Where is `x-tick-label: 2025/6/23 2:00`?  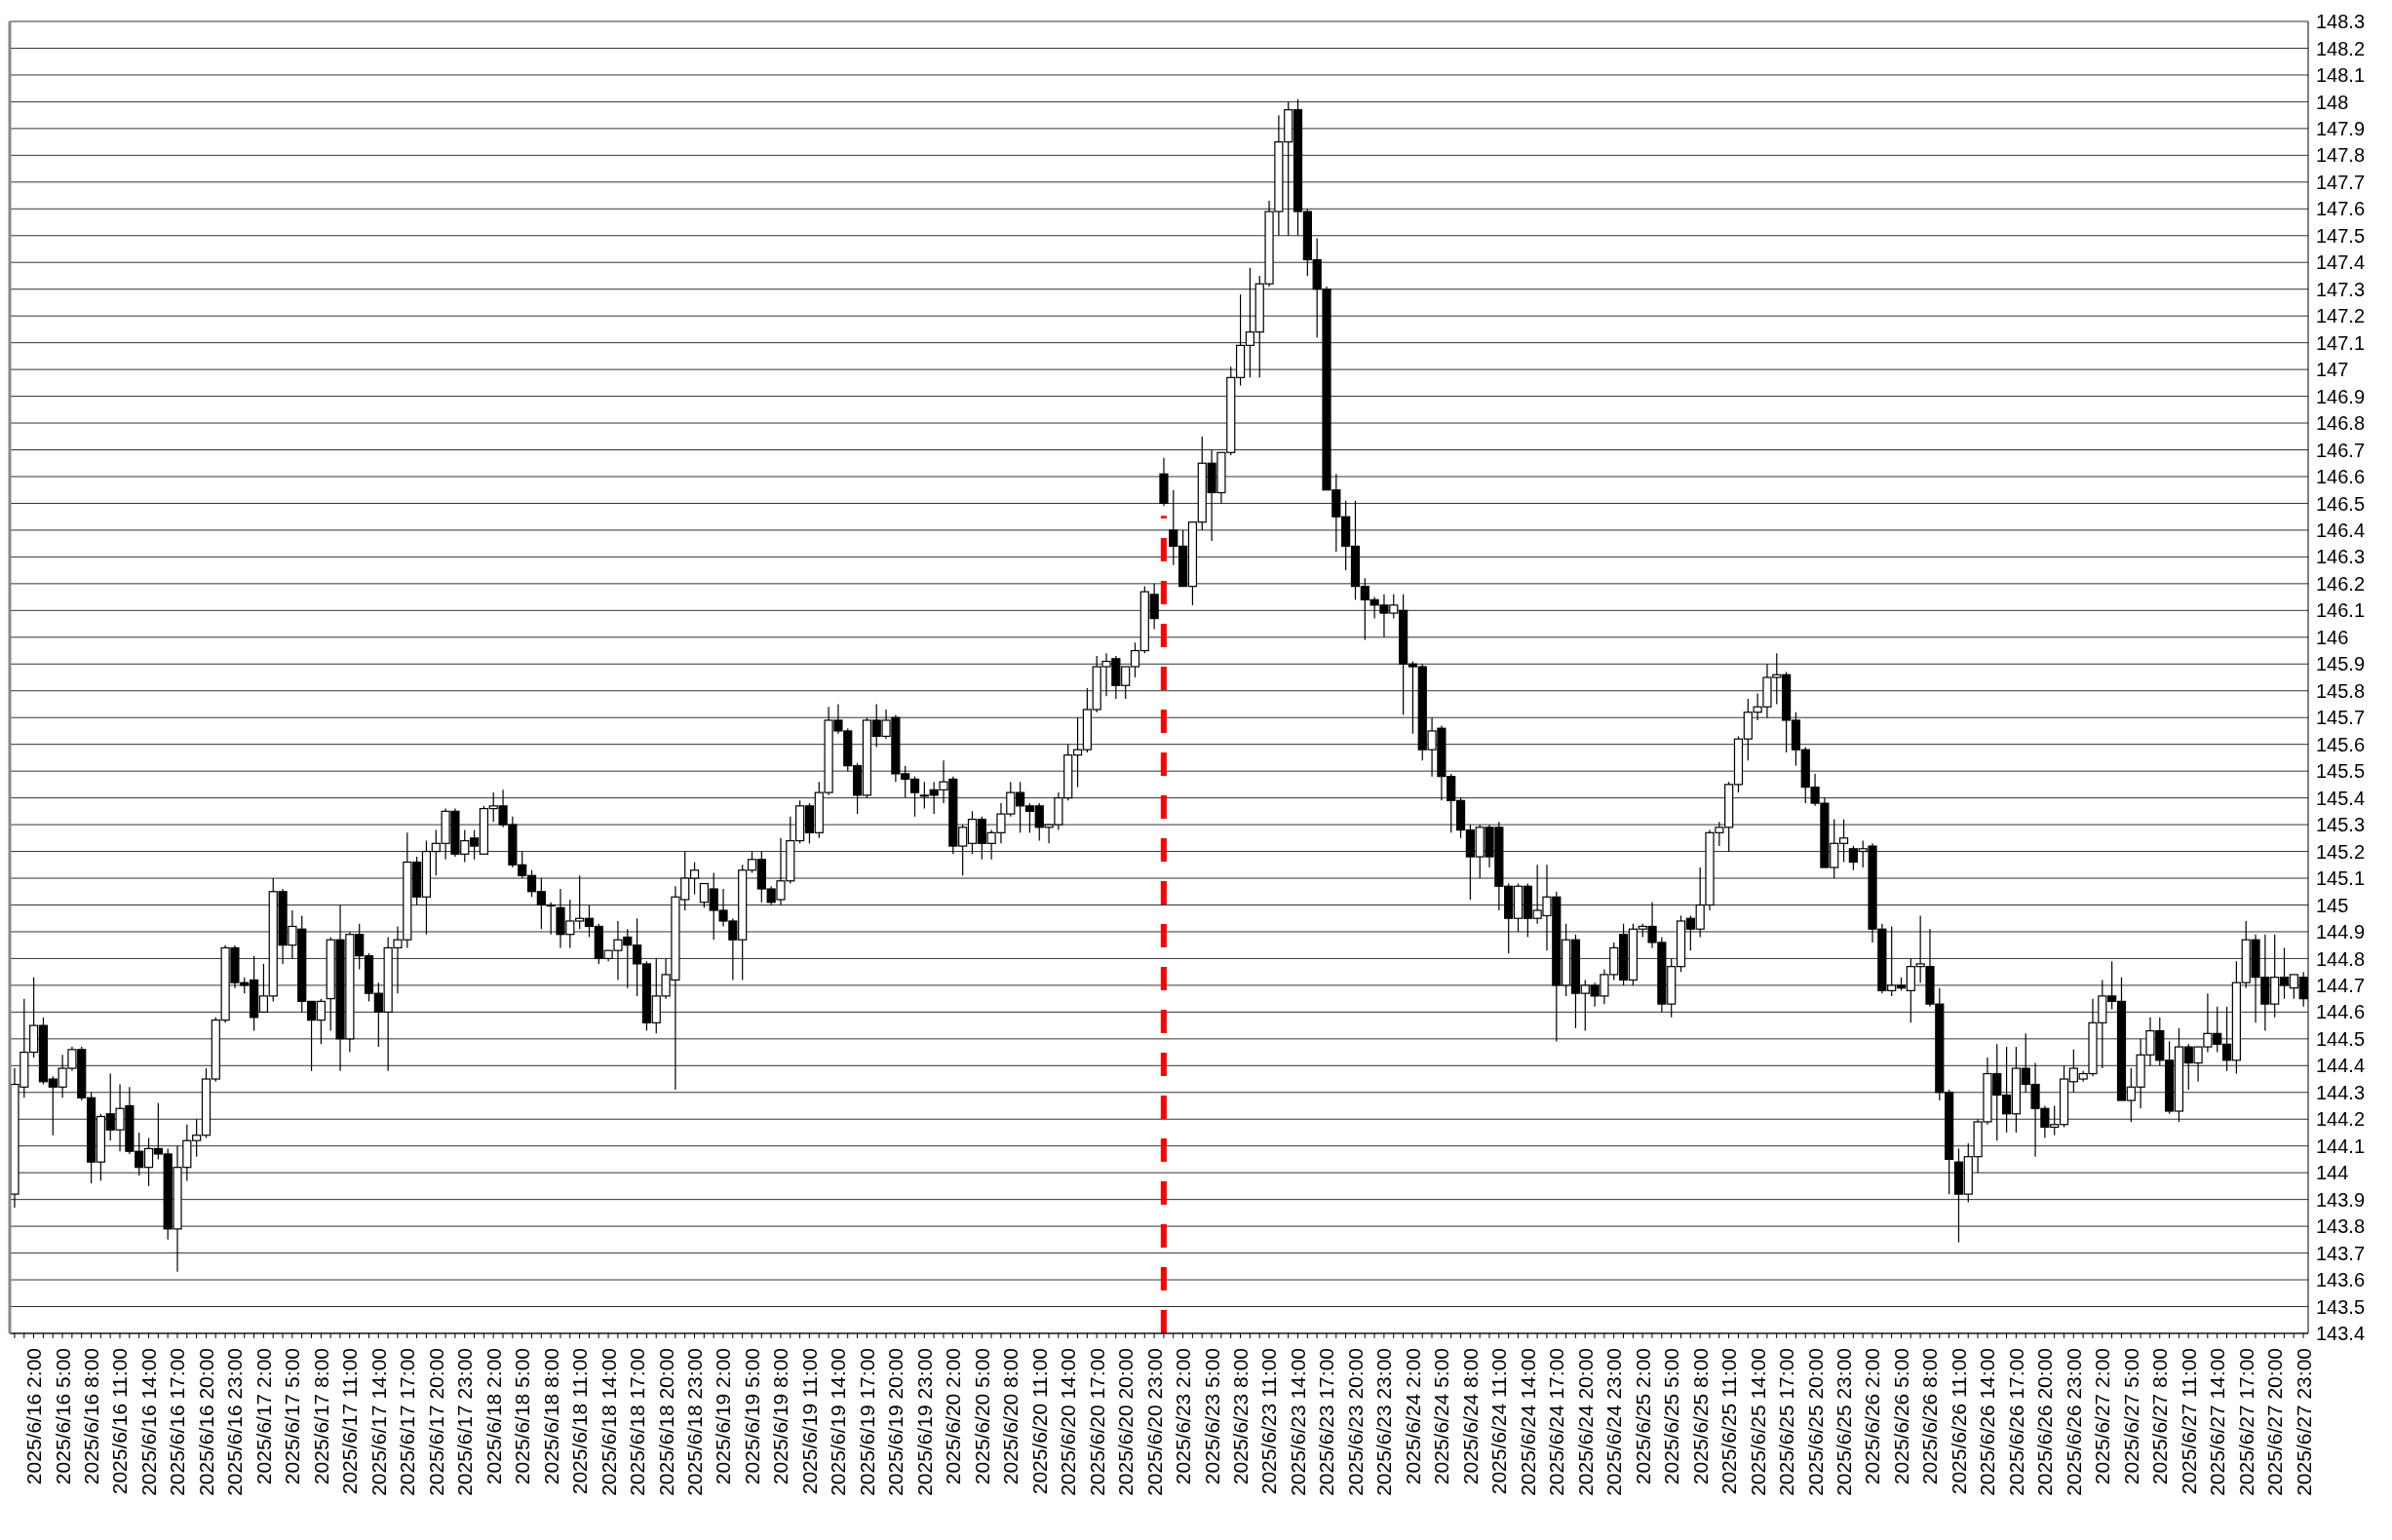 x-tick-label: 2025/6/23 2:00 is located at coordinates (1183, 1416).